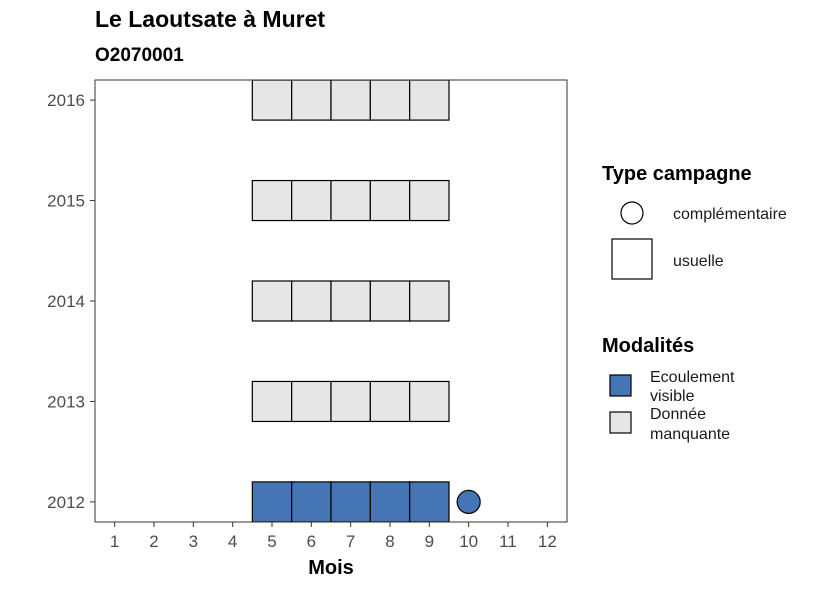 The width and height of the screenshot is (826, 590). I want to click on legend-shape: Type campagne complémentaire usuelle, so click(694, 221).